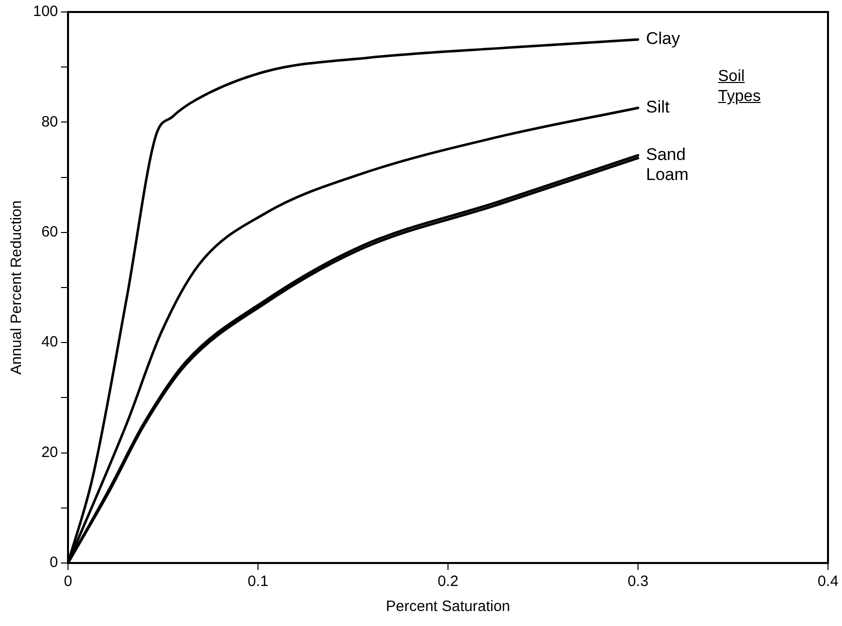  What do you see at coordinates (666, 154) in the screenshot?
I see `series-label: Sand` at bounding box center [666, 154].